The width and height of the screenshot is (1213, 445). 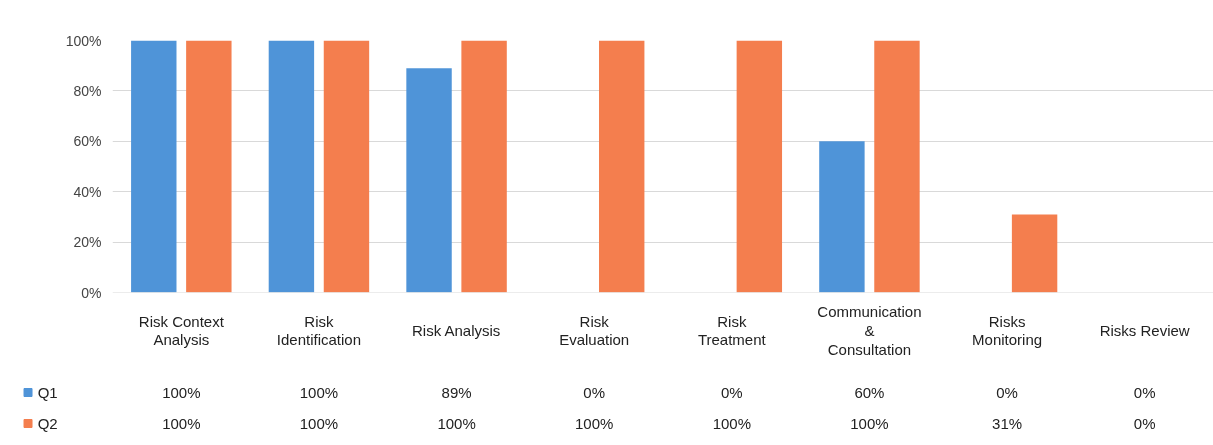 I want to click on x-tick-label: Risk Evaluation, so click(x=594, y=330).